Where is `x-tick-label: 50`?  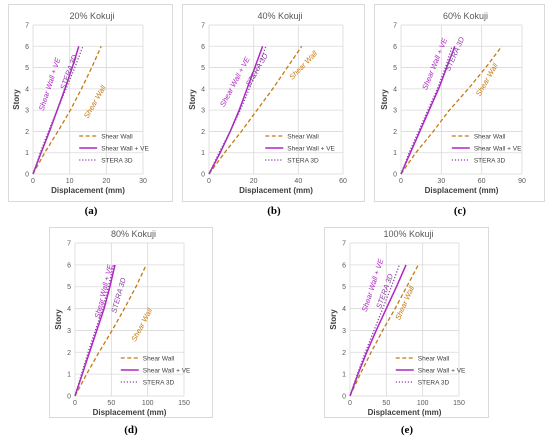 x-tick-label: 50 is located at coordinates (386, 403).